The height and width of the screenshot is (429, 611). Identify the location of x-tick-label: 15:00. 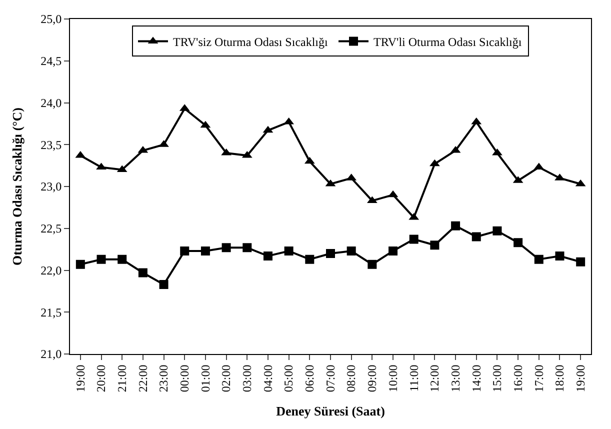
(497, 378).